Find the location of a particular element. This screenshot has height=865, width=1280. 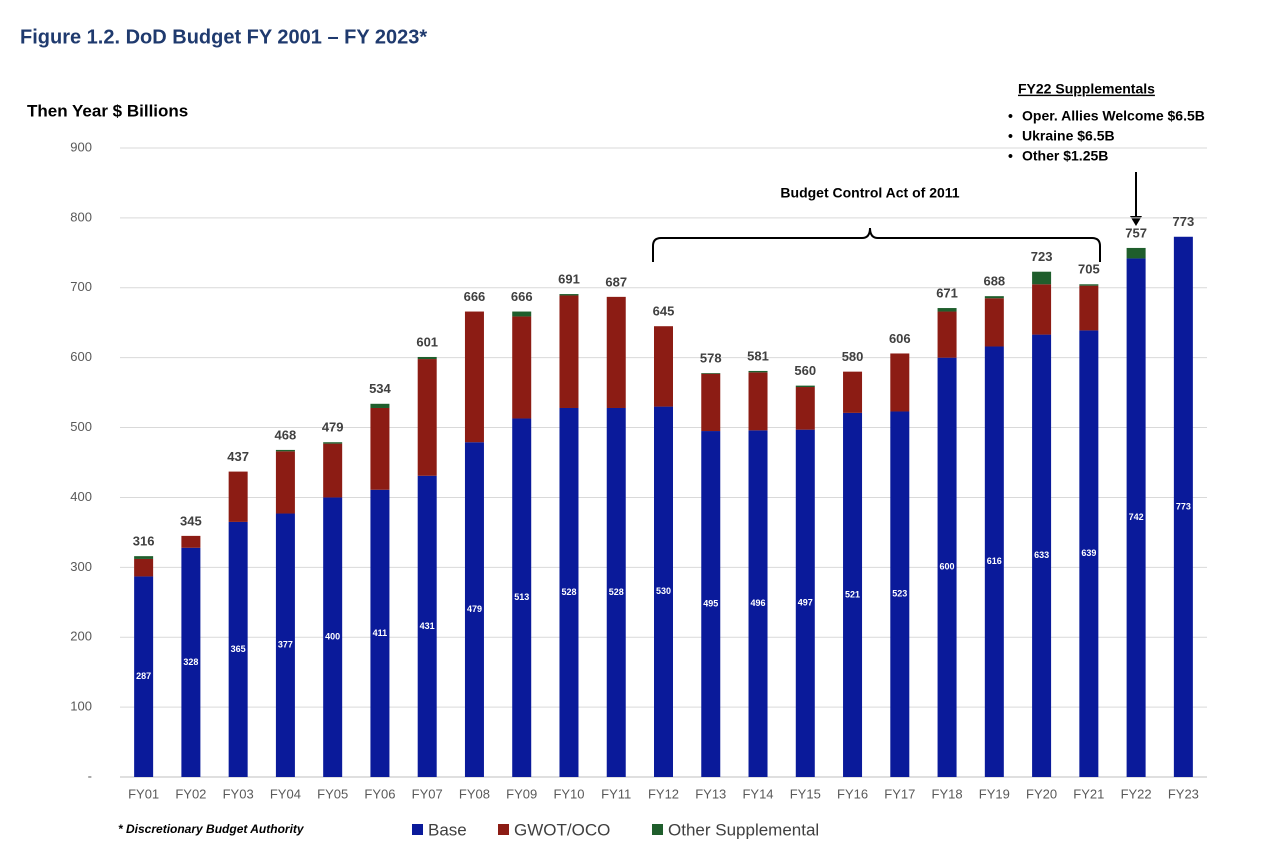

total-label: 645 is located at coordinates (664, 311).